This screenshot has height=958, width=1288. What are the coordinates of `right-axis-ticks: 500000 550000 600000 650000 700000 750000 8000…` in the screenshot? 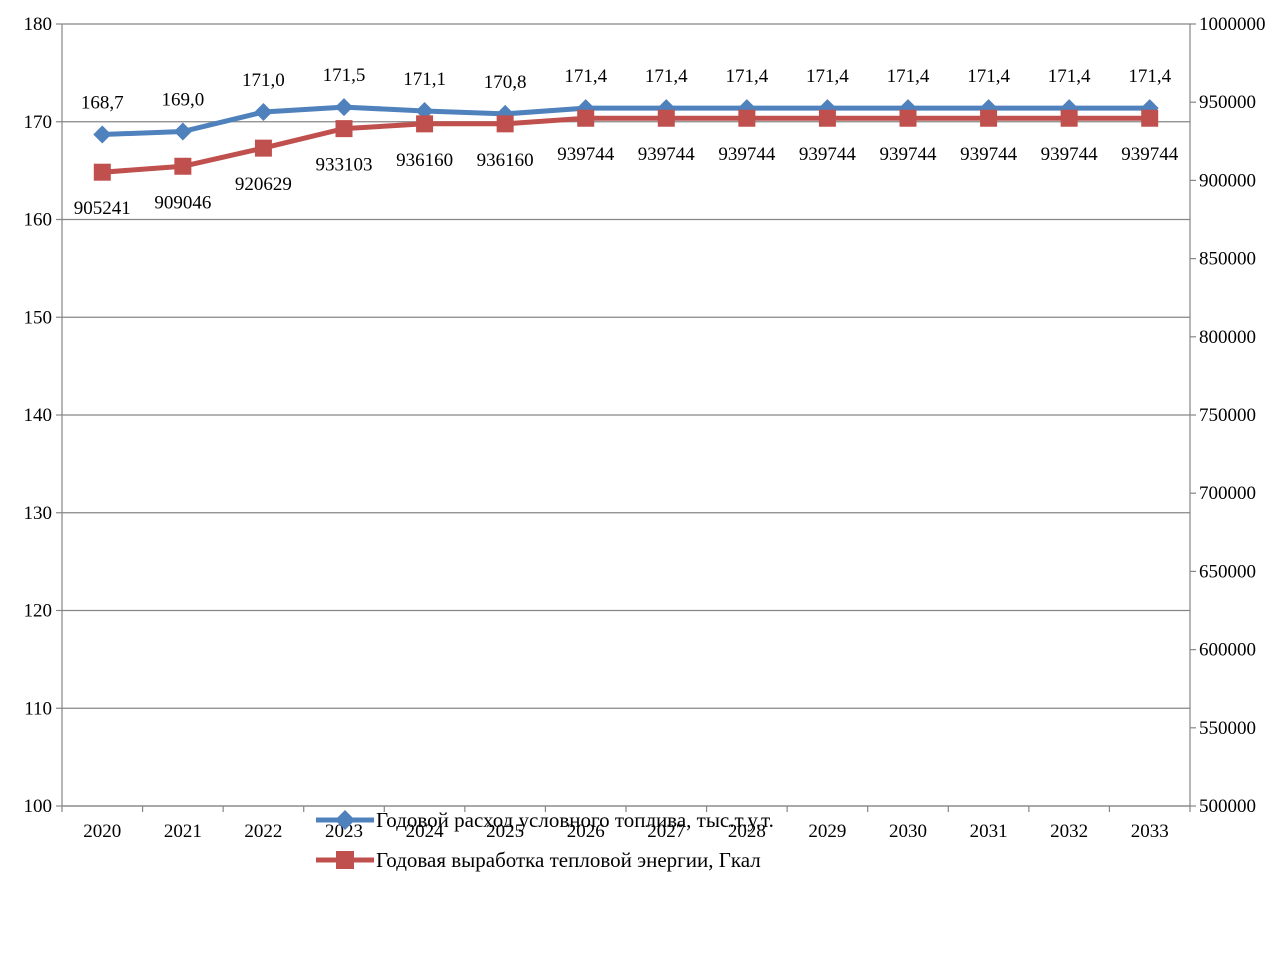 It's located at (1228, 415).